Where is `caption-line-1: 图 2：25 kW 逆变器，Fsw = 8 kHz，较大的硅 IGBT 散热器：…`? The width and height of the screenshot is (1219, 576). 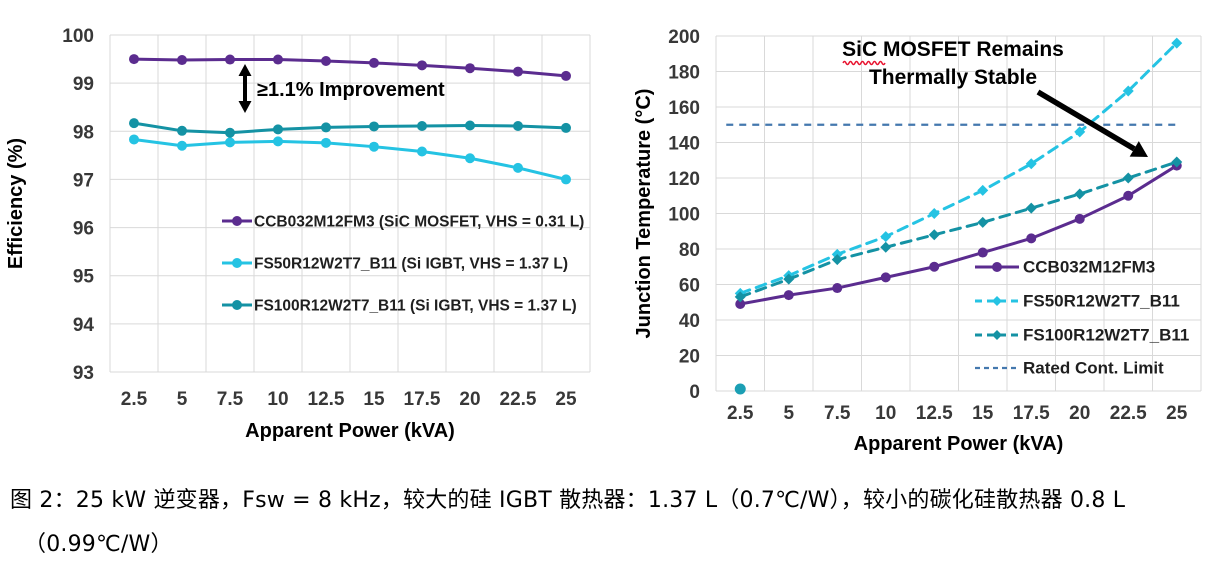
caption-line-1: 图 2：25 kW 逆变器，Fsw = 8 kHz，较大的硅 IGBT 散热器：… is located at coordinates (568, 500).